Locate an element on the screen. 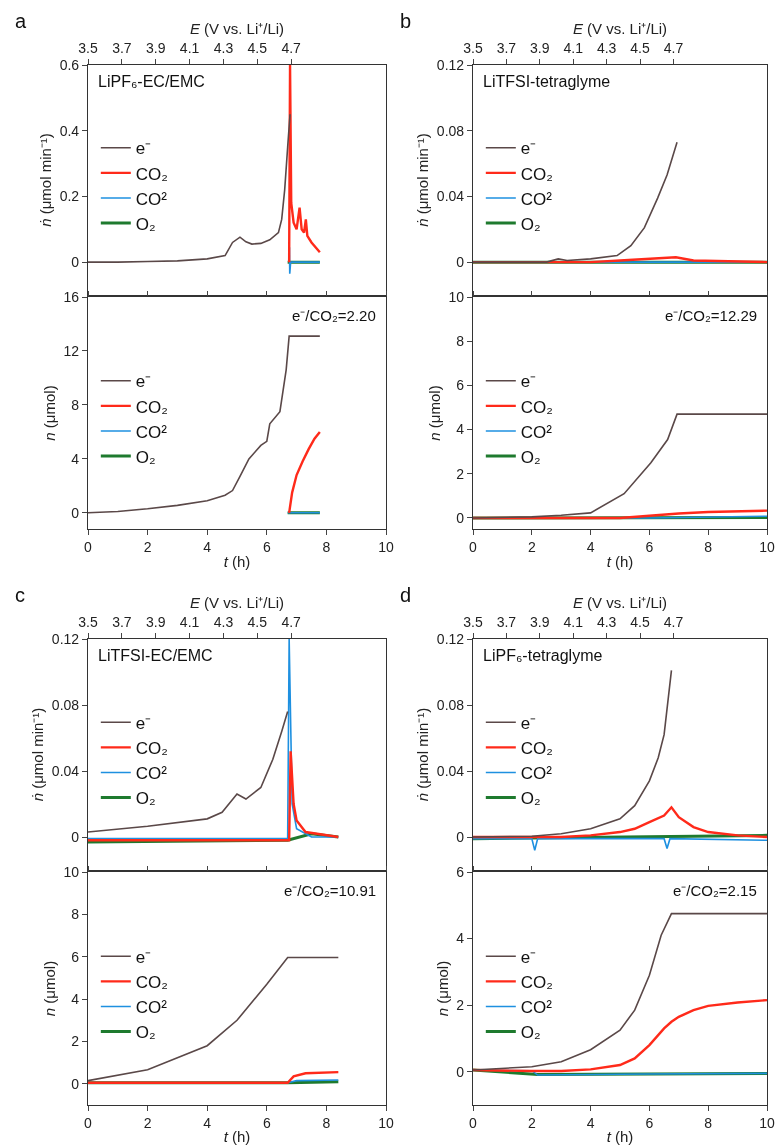 The image size is (782, 1145). x-tick-label: 10 is located at coordinates (386, 1122).